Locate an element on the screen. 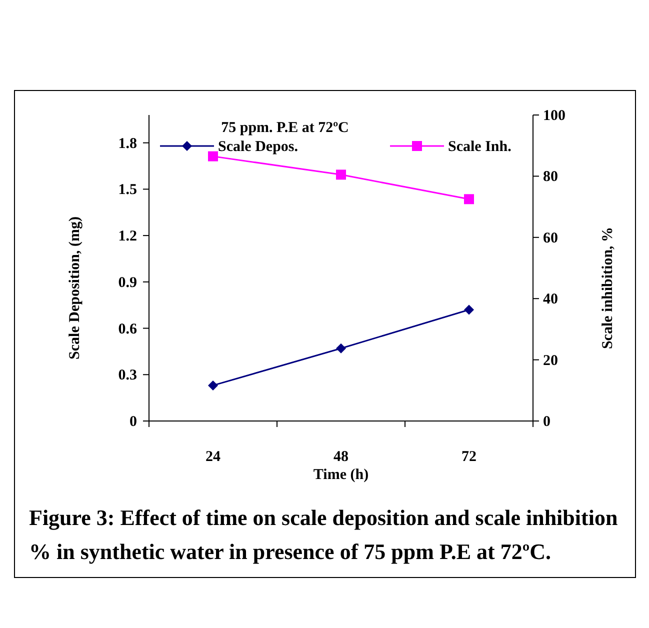 The width and height of the screenshot is (649, 628). y-tick-label: 1.2 is located at coordinates (127, 236).